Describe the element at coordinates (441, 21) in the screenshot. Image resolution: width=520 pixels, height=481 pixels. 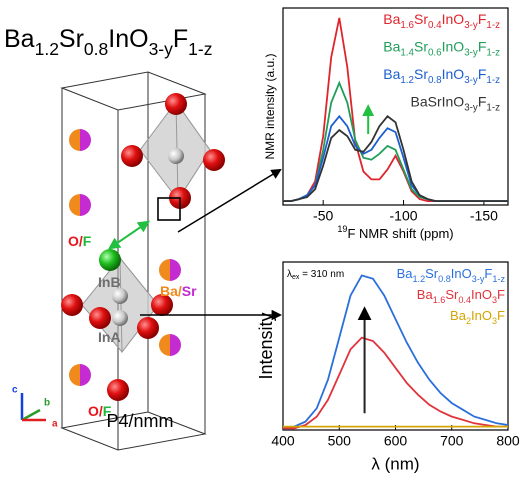
I see `legend-entry: Ba1.6Sr0.4InO3-yF1-z` at that location.